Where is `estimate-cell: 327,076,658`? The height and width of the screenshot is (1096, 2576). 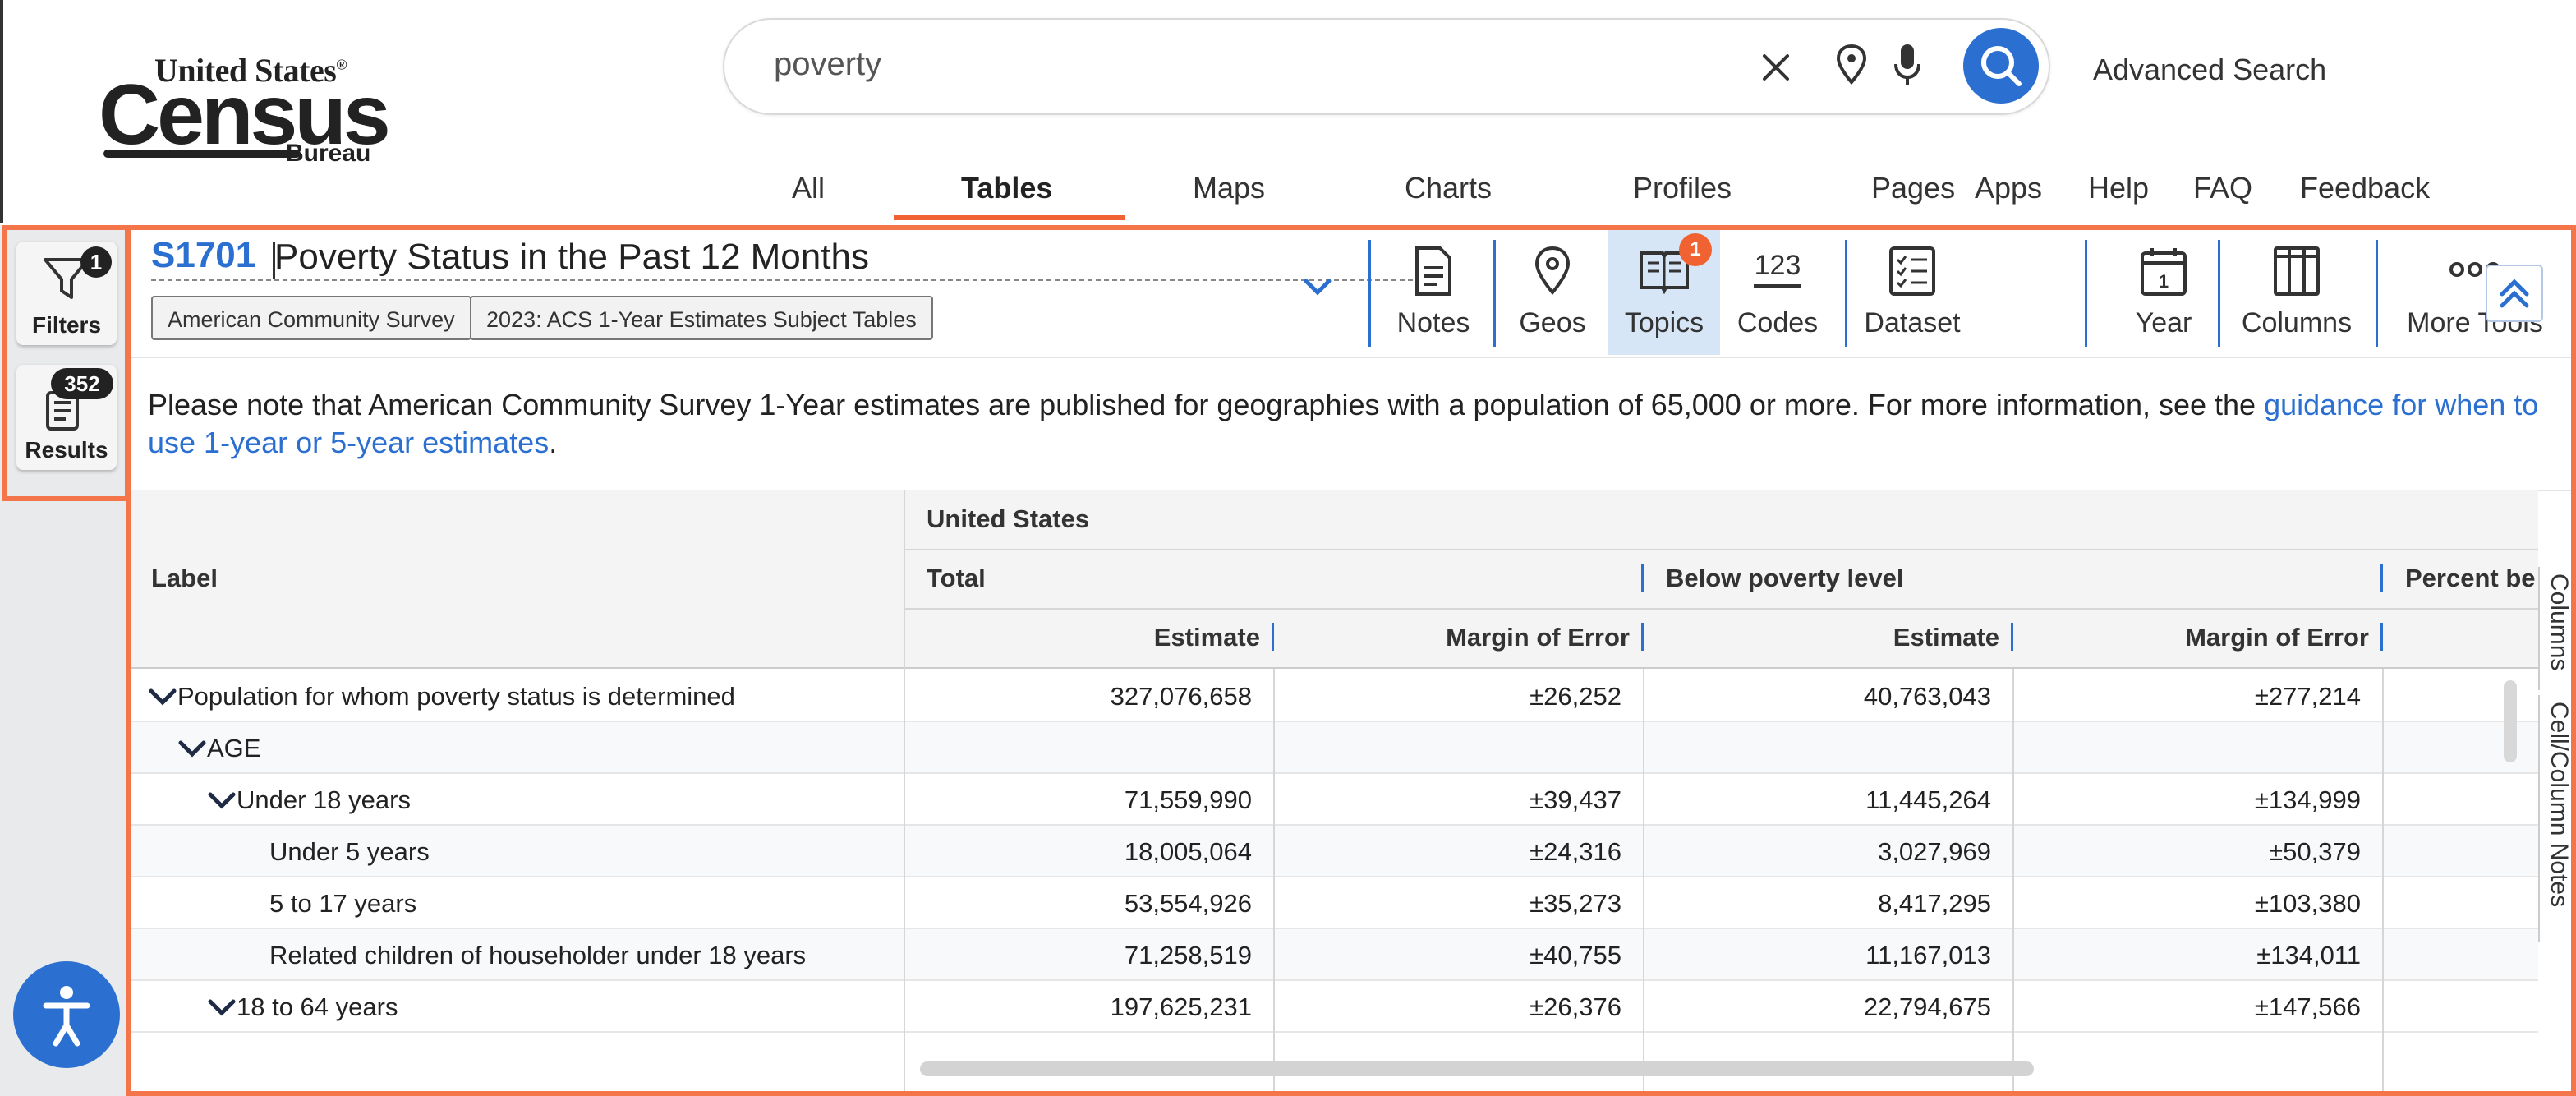
estimate-cell: 327,076,658 is located at coordinates (1181, 697).